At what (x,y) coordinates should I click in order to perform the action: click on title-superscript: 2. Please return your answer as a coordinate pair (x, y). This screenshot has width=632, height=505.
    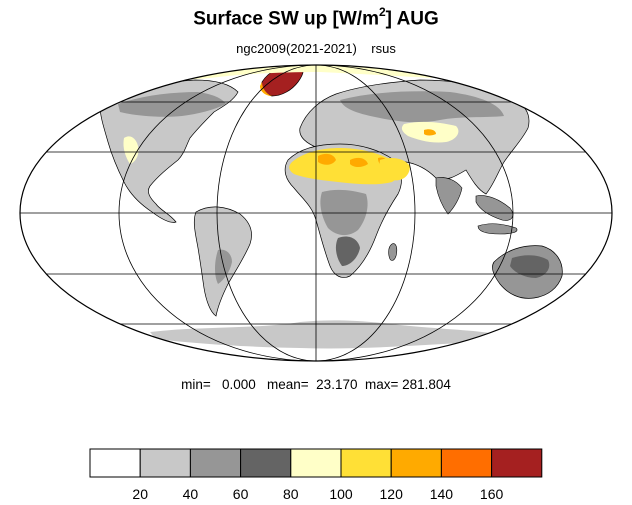
    Looking at the image, I should click on (382, 12).